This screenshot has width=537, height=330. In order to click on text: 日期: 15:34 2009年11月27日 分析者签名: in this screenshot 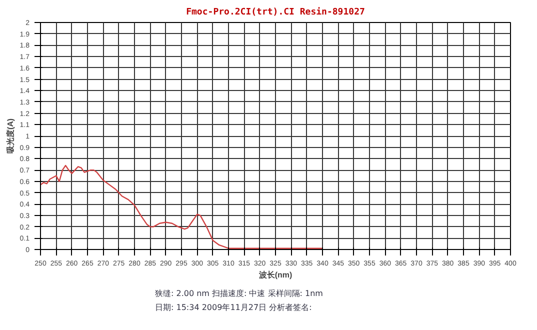, I will do `click(234, 308)`.